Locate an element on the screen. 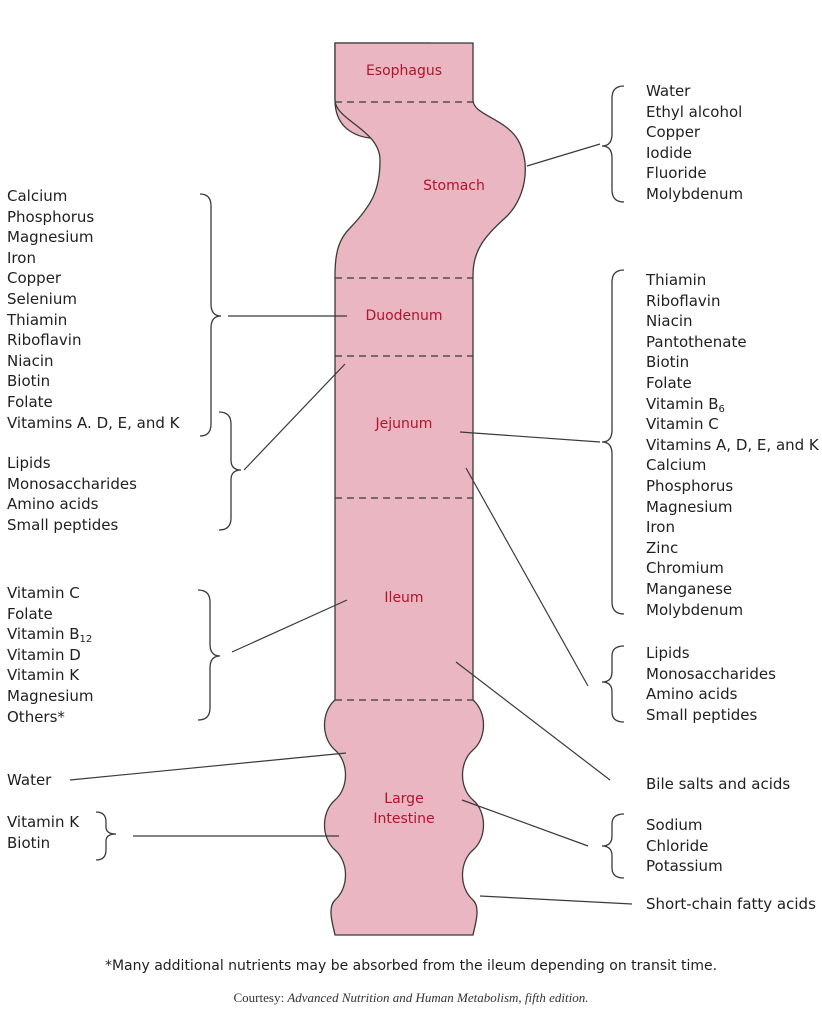  brace-stomach-right is located at coordinates (613, 144).